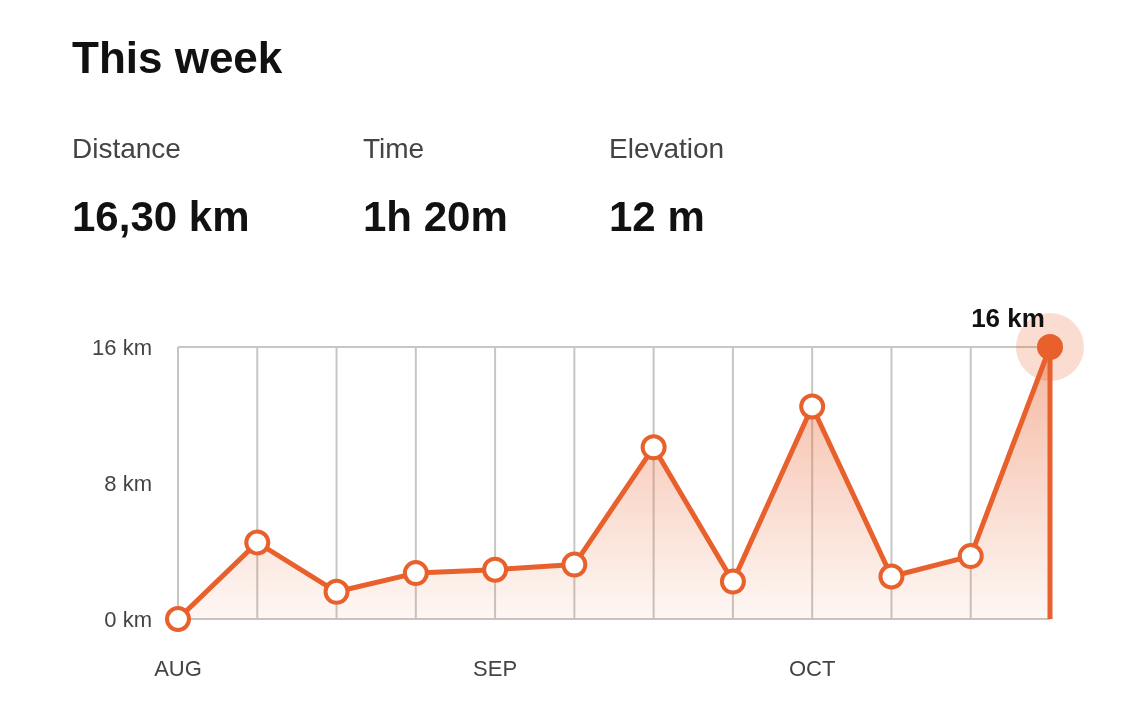  Describe the element at coordinates (128, 619) in the screenshot. I see `y-tick-label: 0 km` at that location.